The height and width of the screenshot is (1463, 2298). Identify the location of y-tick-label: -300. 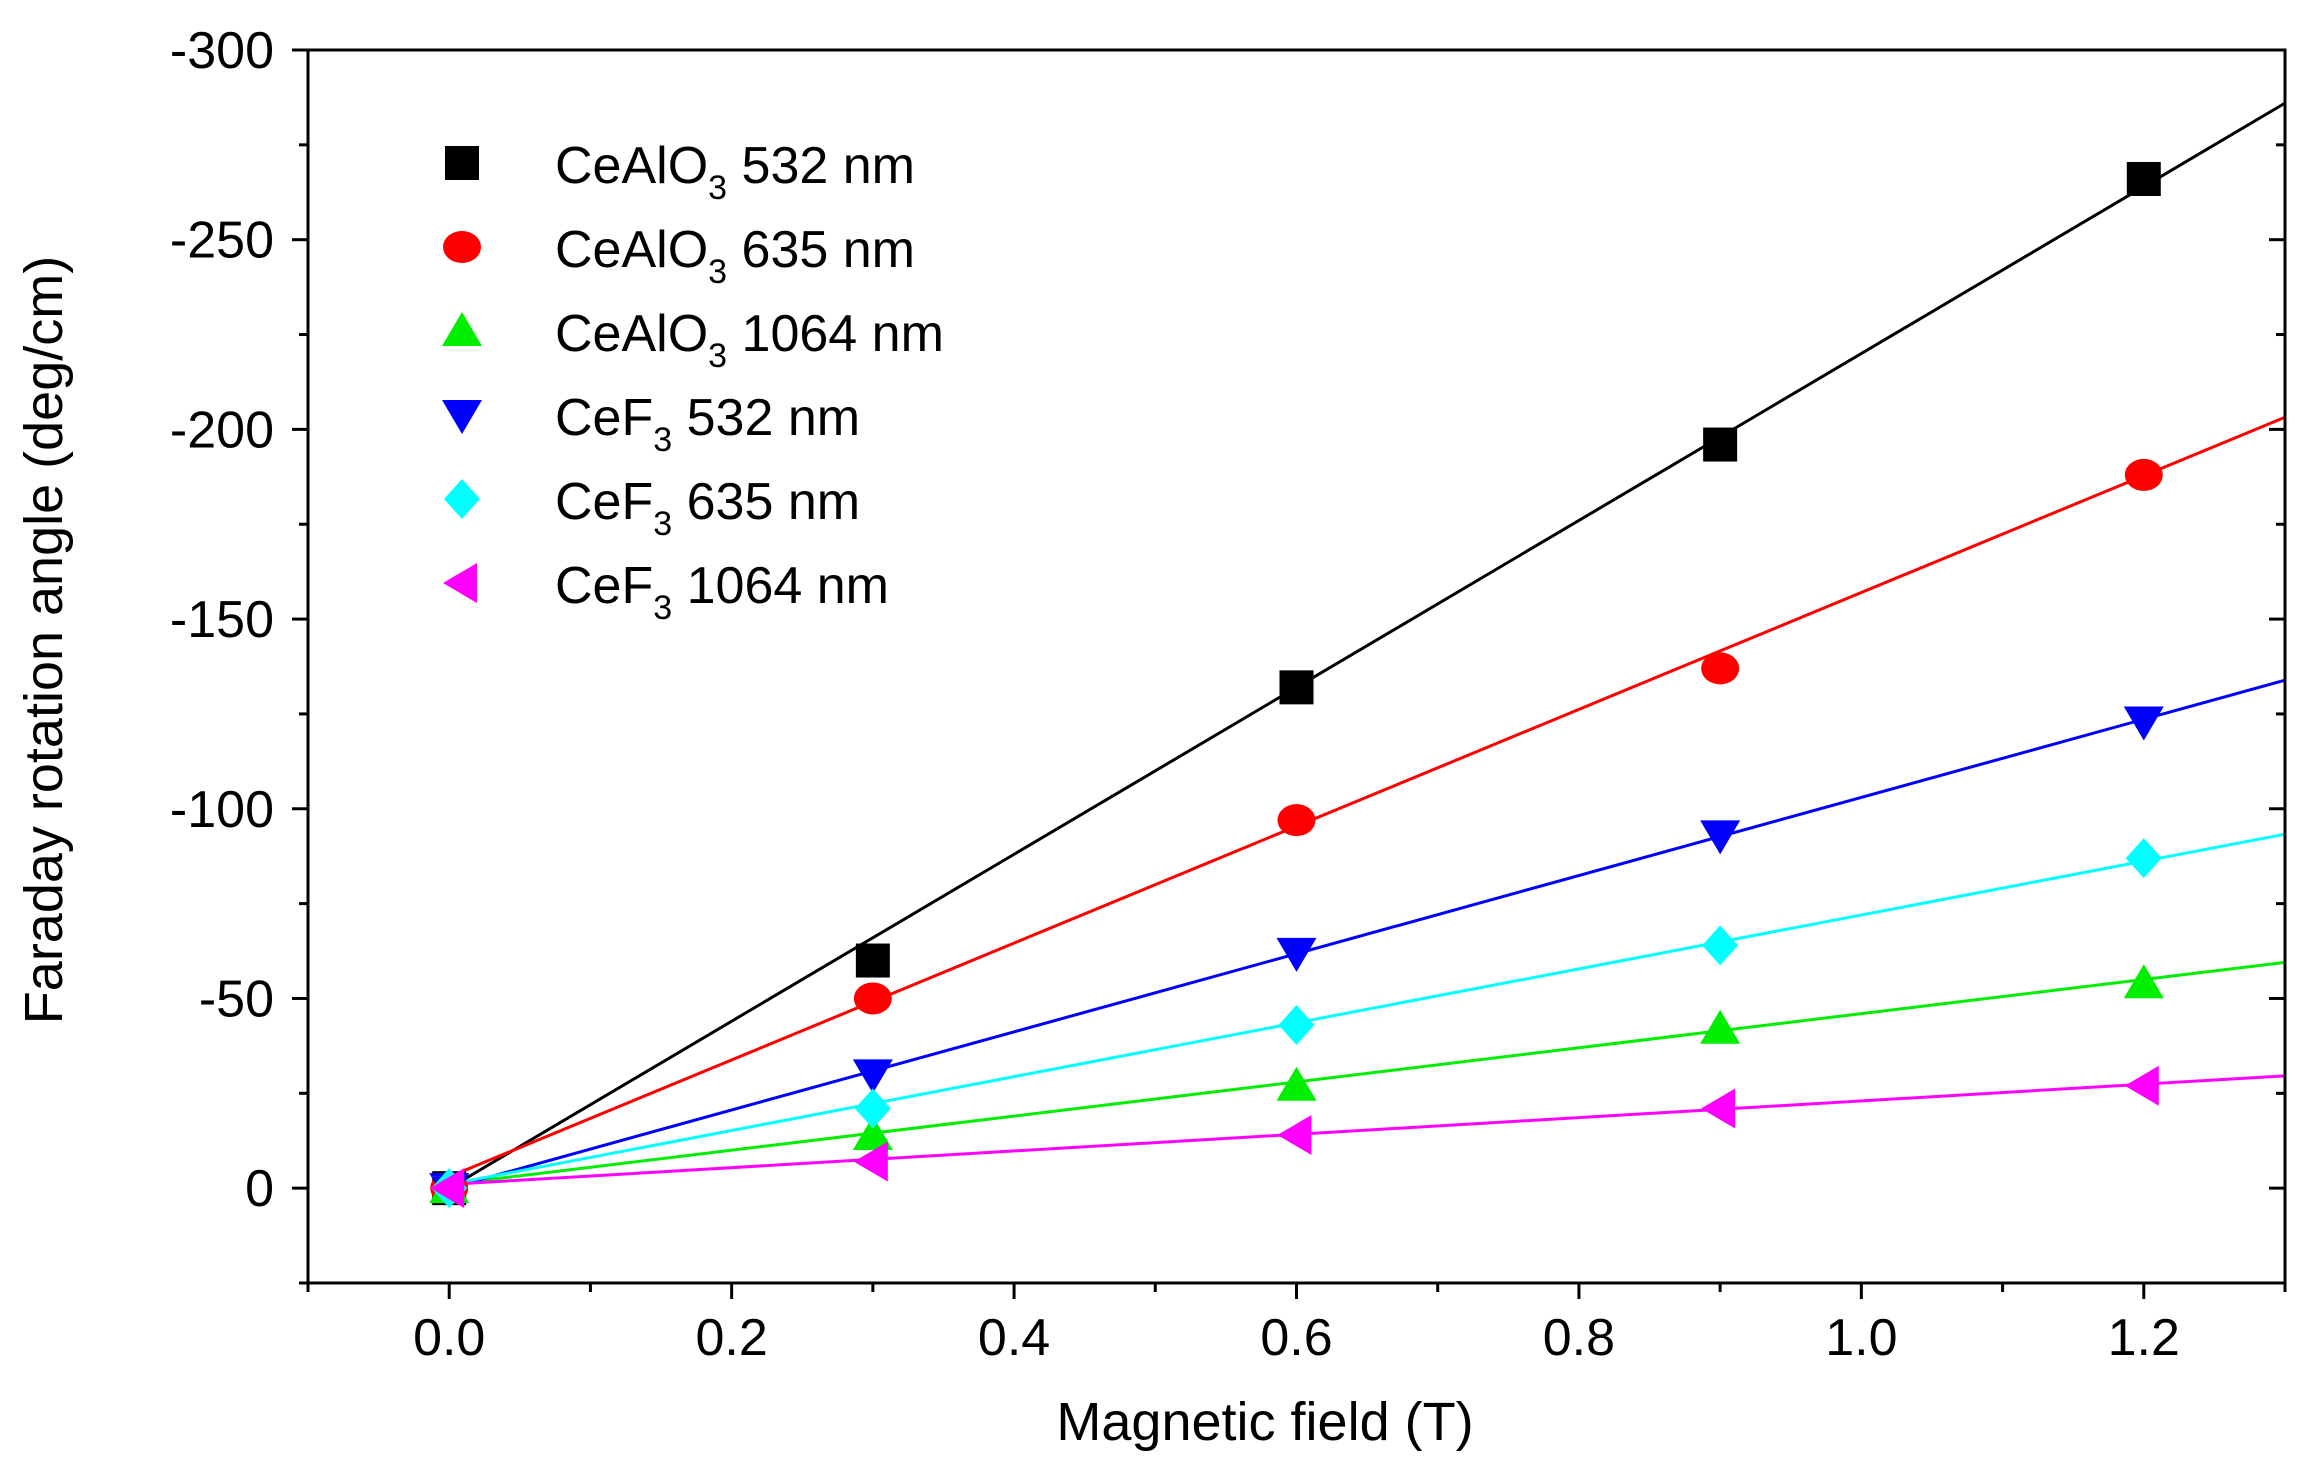
(222, 51).